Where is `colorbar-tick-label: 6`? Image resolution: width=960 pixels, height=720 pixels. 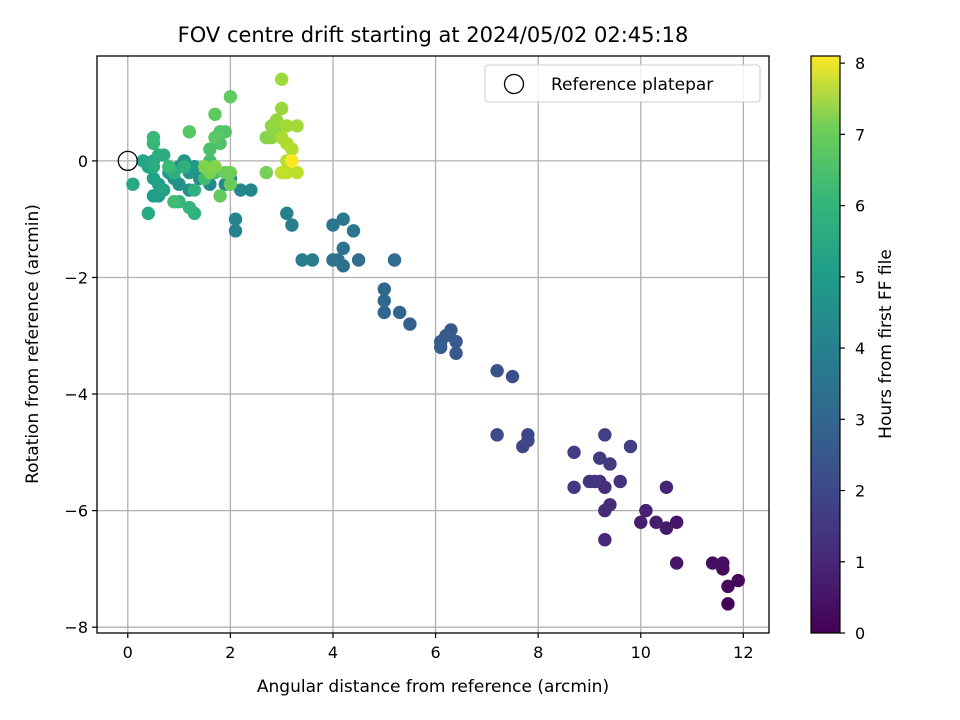 colorbar-tick-label: 6 is located at coordinates (860, 206).